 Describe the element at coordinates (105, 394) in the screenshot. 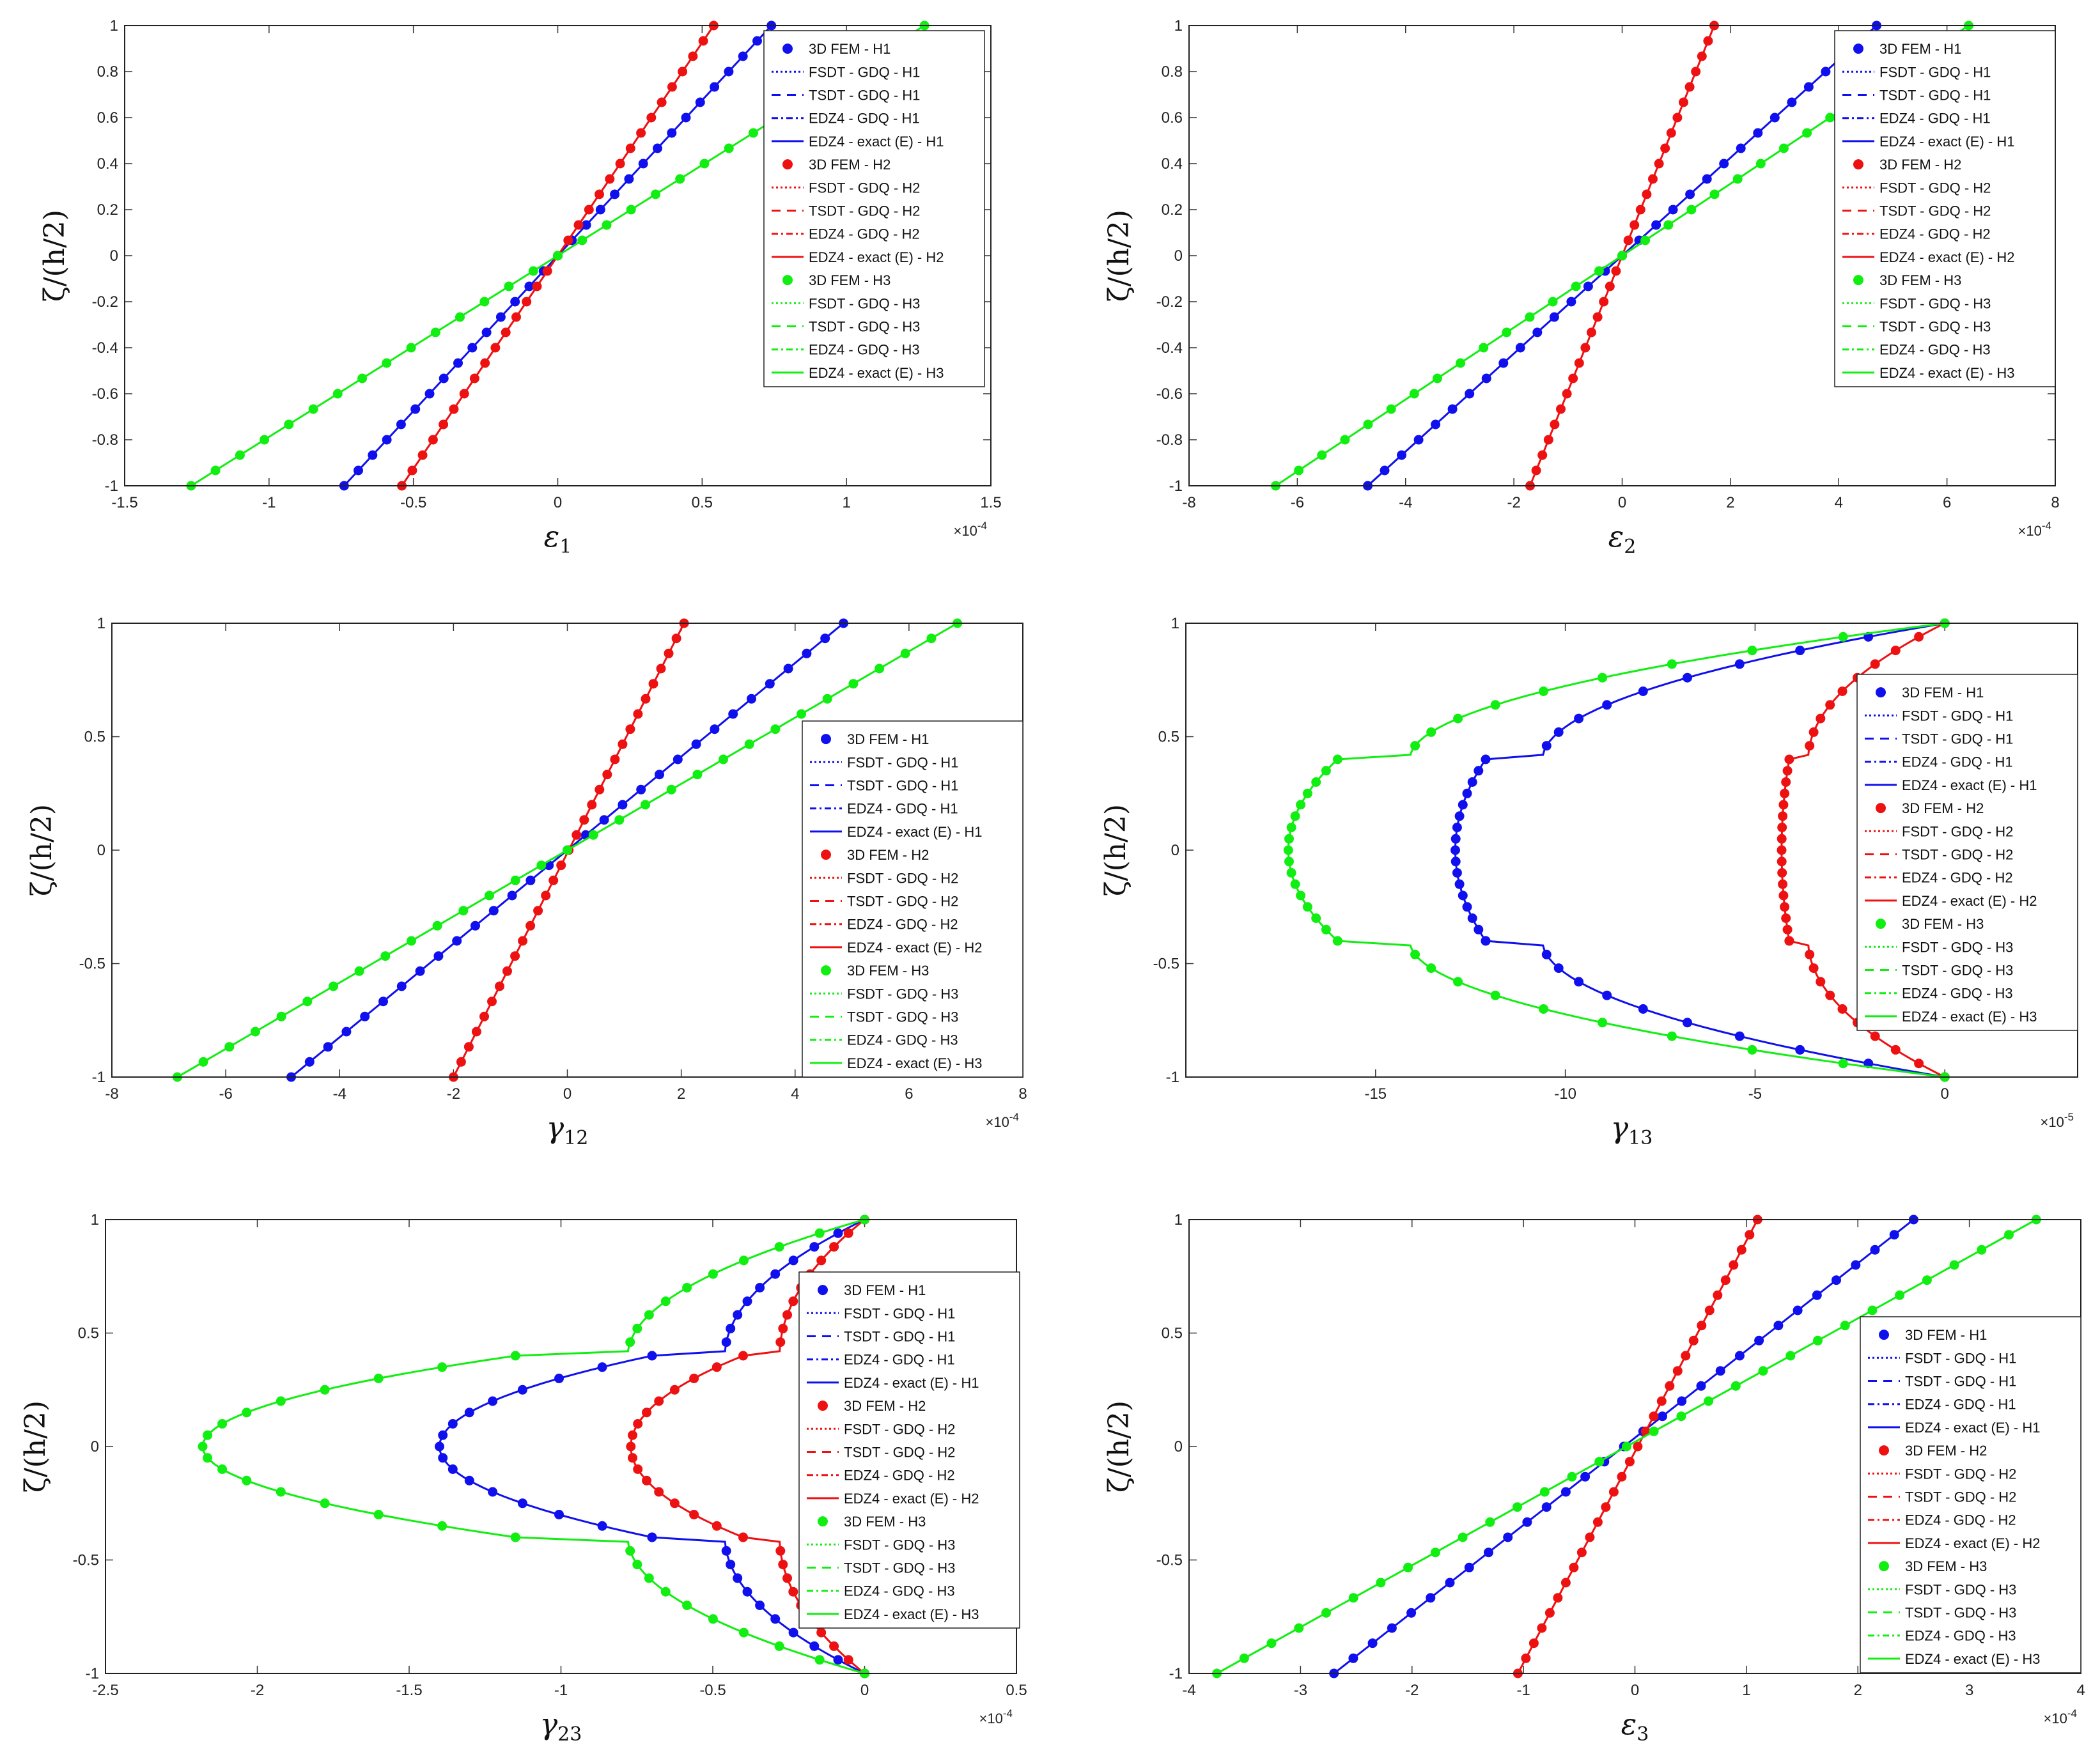

I see `y-tick-label: -0.6` at that location.